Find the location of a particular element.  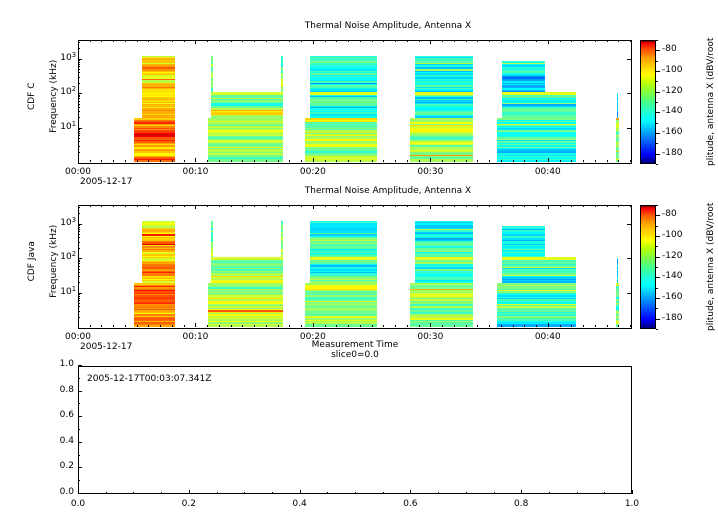

panel1-title: Thermal Noise Amplitude, Antenna X is located at coordinates (388, 26).